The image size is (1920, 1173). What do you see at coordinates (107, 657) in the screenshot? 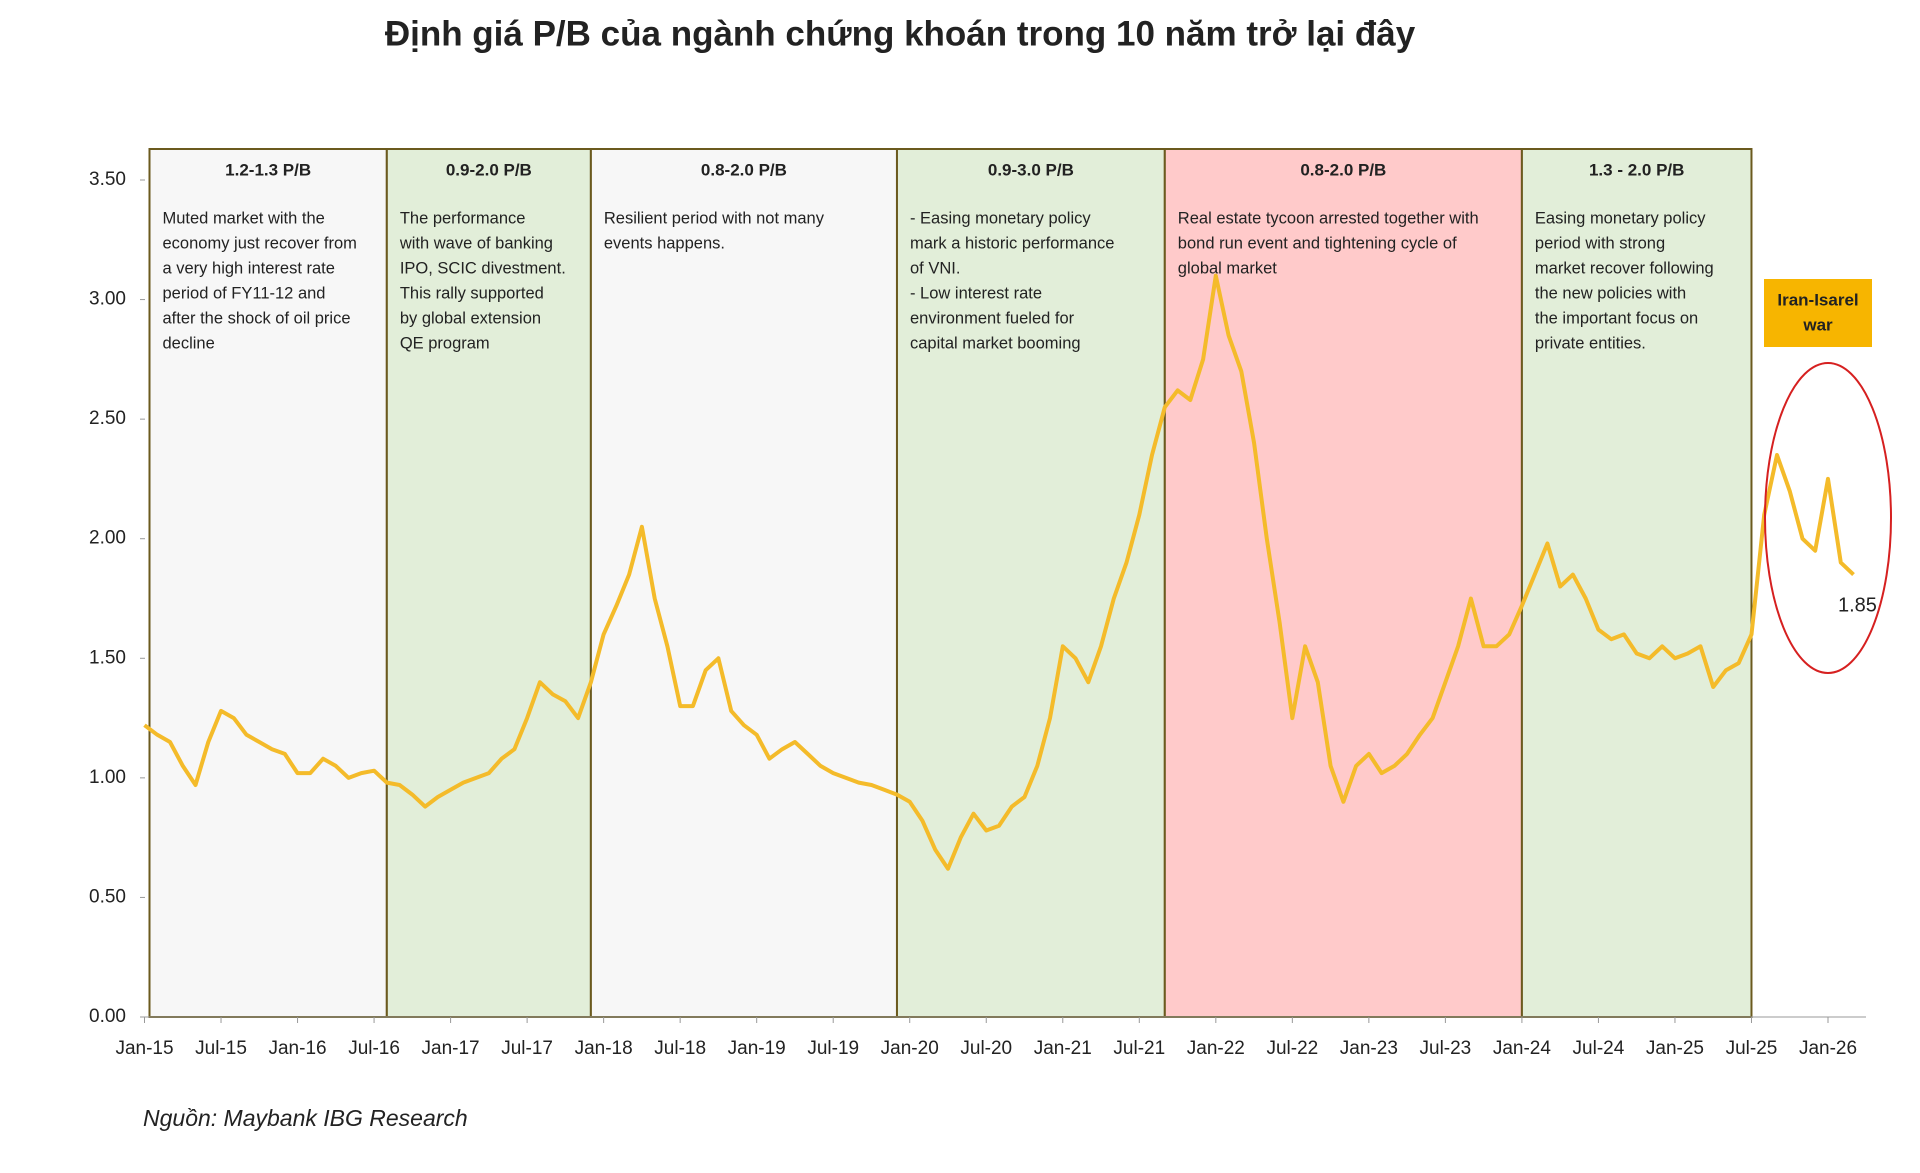
I see `y-tick-label: 1.50` at bounding box center [107, 657].